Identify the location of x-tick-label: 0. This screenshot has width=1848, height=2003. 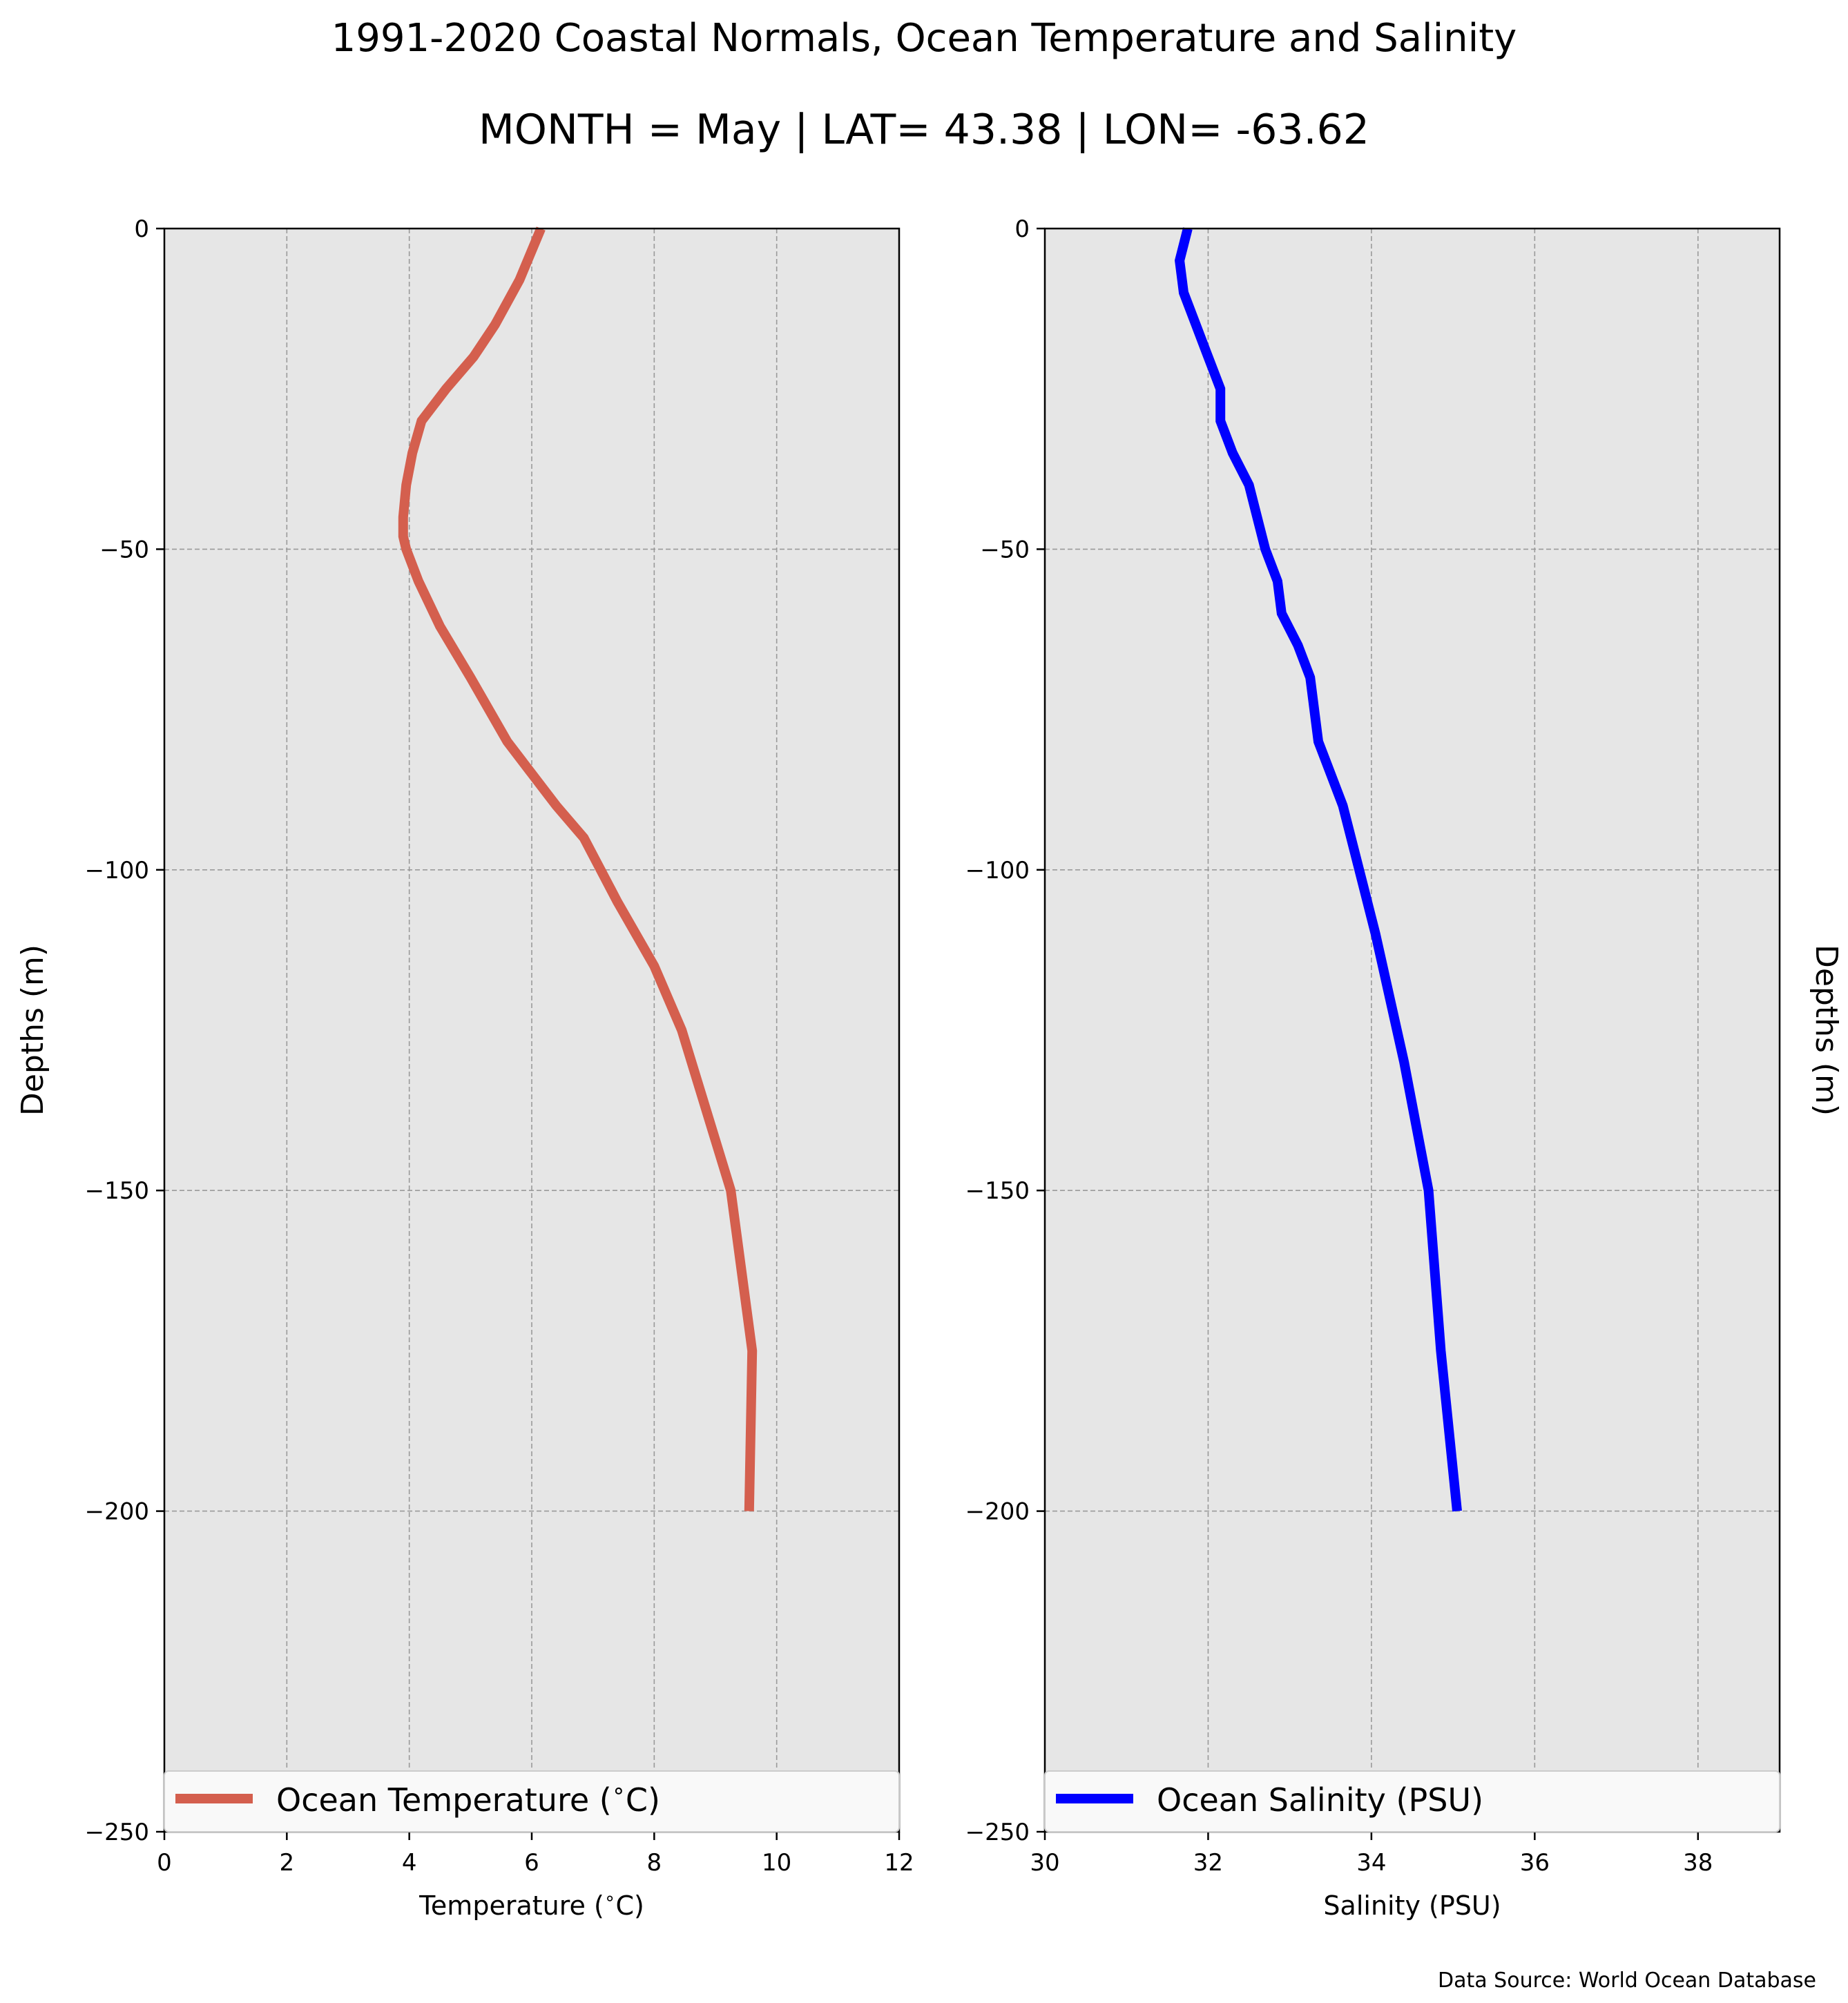
(164, 1863).